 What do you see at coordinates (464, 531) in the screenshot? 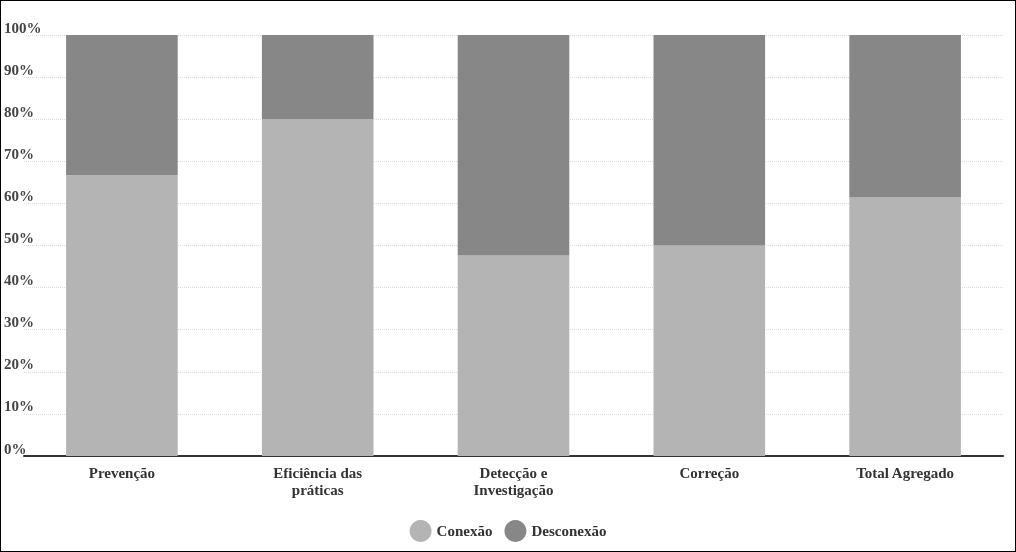
I see `legend-label: Conexão` at bounding box center [464, 531].